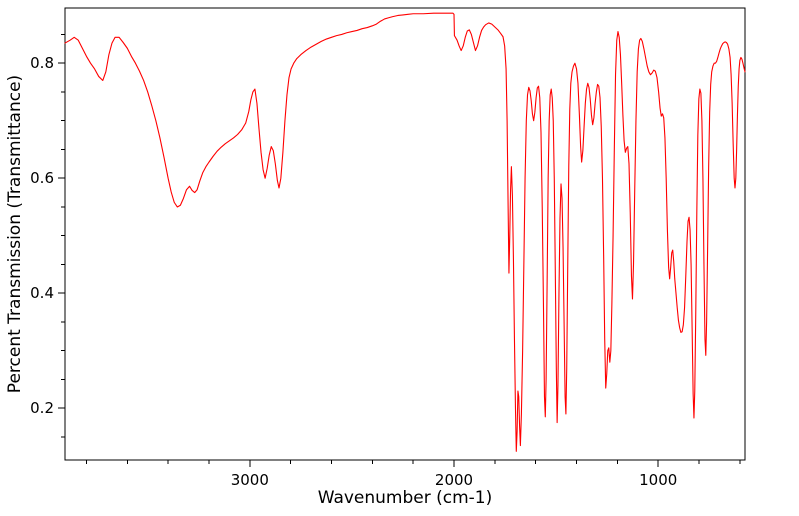  Describe the element at coordinates (405, 498) in the screenshot. I see `x-axis-label: Wavenumber (cm-1)` at that location.